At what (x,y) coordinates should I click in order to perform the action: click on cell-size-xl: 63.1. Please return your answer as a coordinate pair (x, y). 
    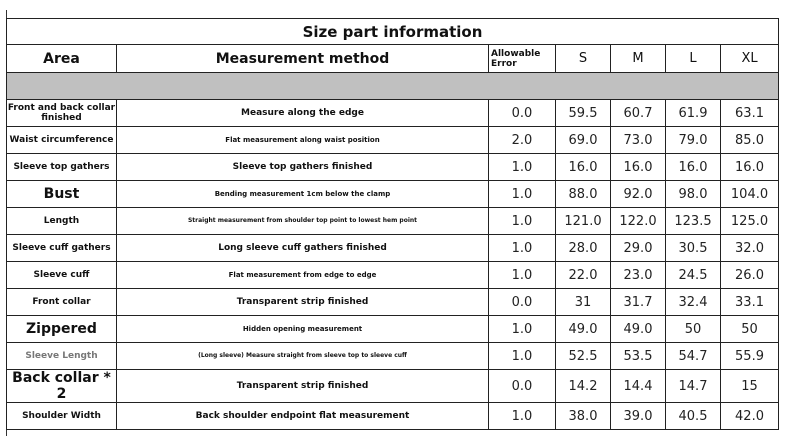
    Looking at the image, I should click on (749, 113).